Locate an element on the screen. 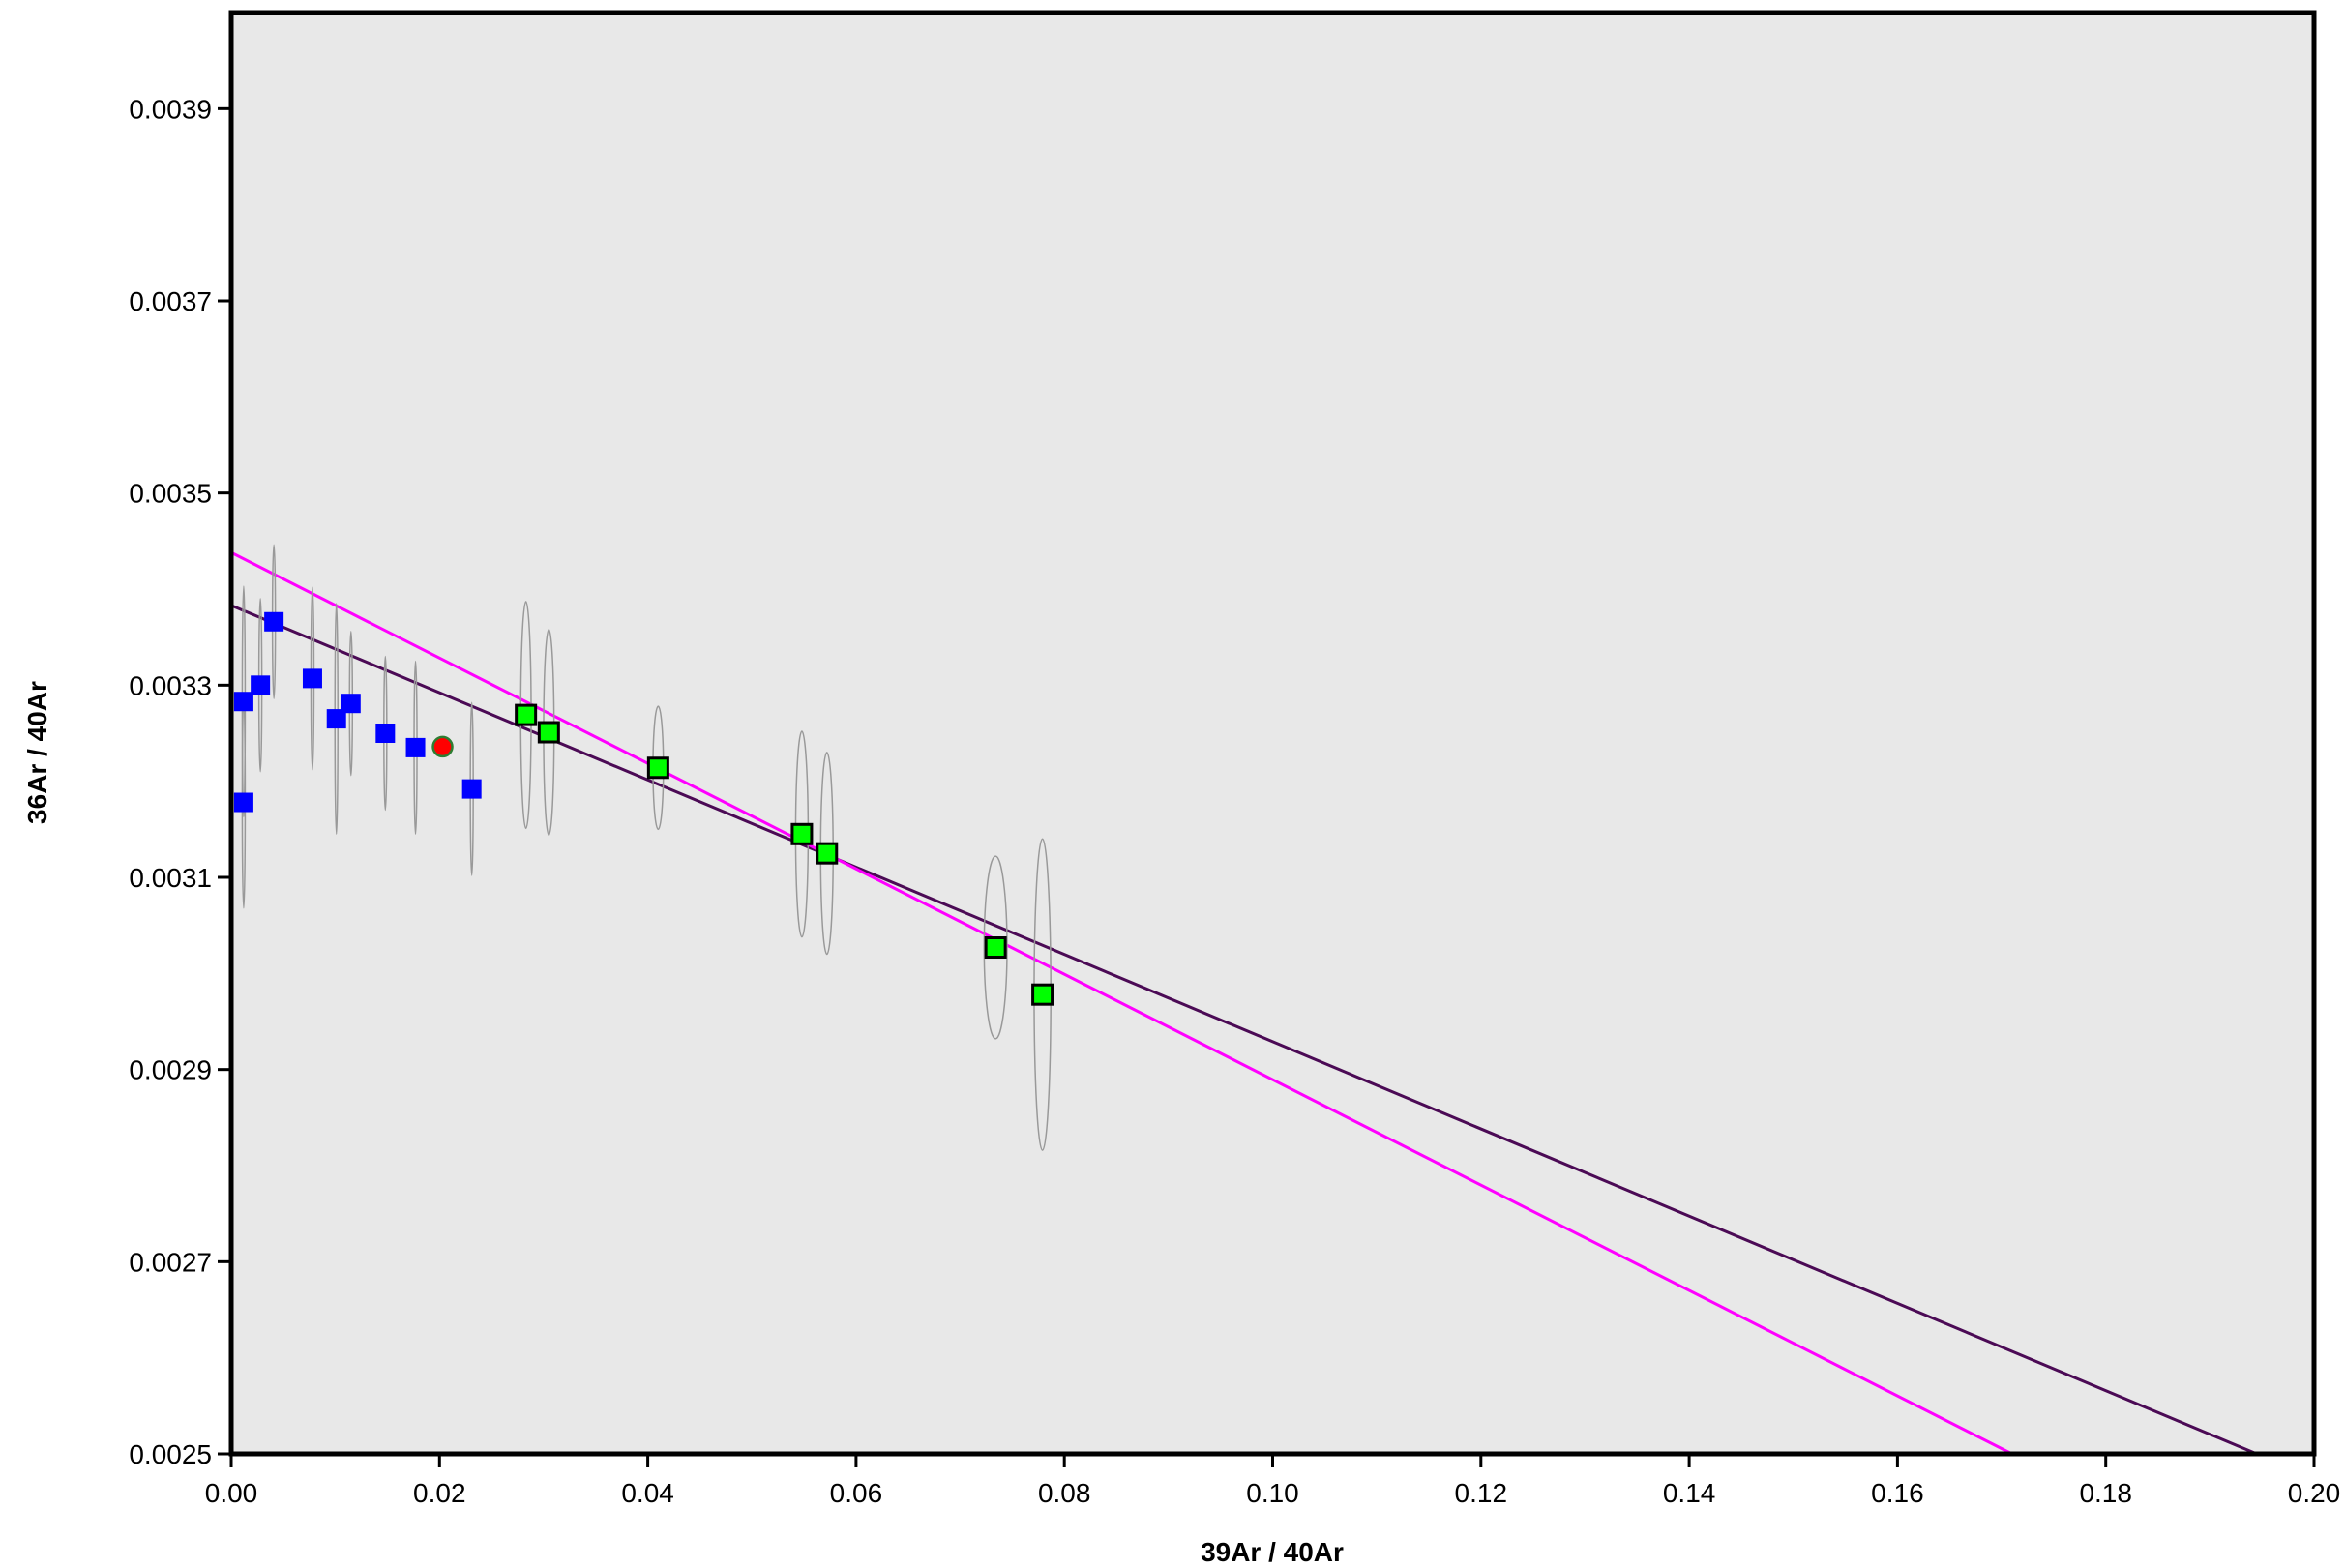  y-tick-label: 0.0031 is located at coordinates (170, 878).